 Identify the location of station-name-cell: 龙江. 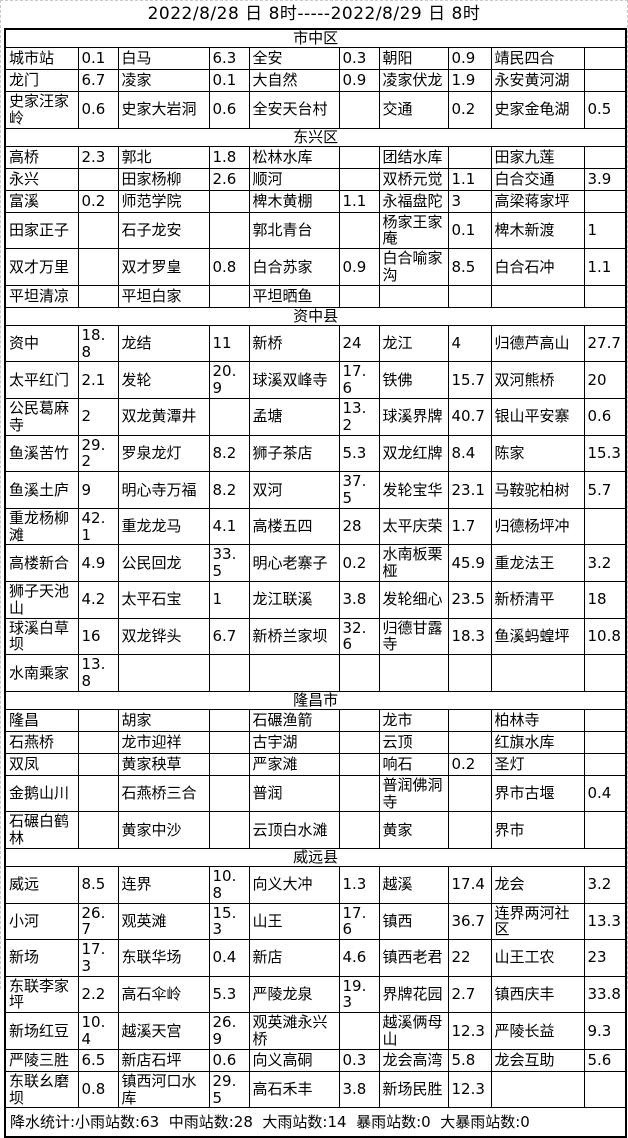
(413, 343).